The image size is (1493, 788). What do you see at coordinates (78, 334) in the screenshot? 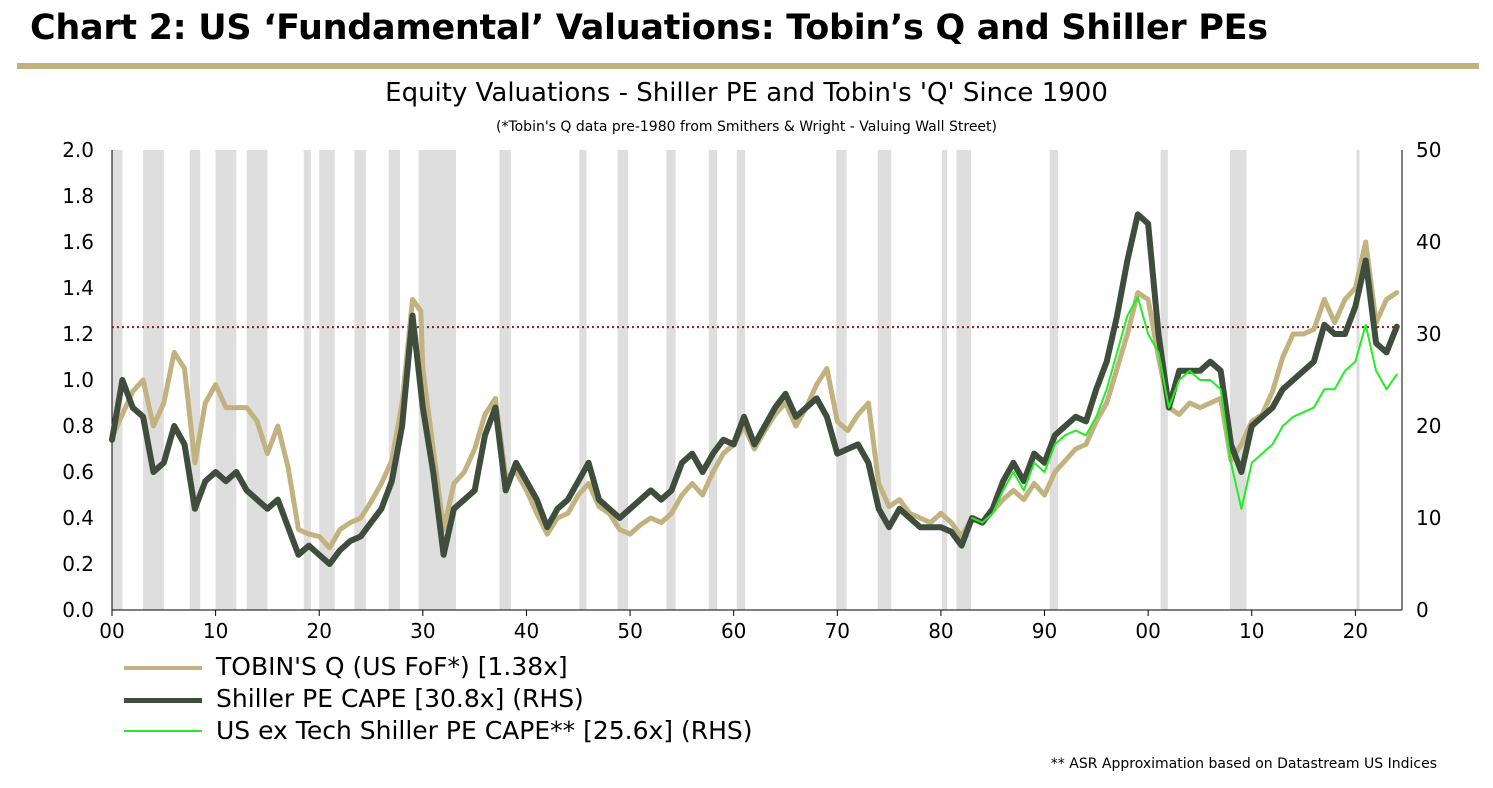
I see `y-left-tick-label: 1.2` at bounding box center [78, 334].